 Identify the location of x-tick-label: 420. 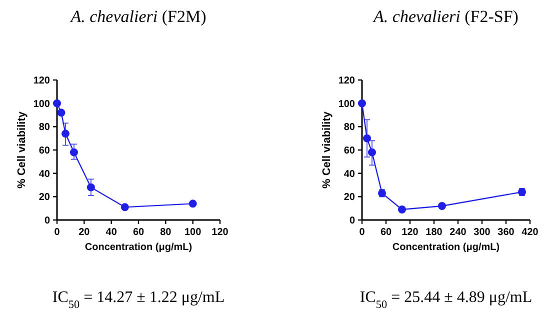
(530, 232).